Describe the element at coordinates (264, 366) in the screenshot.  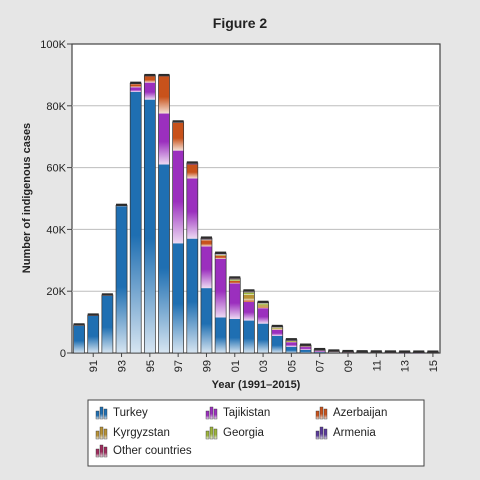
I see `x-tick-label: 03` at that location.